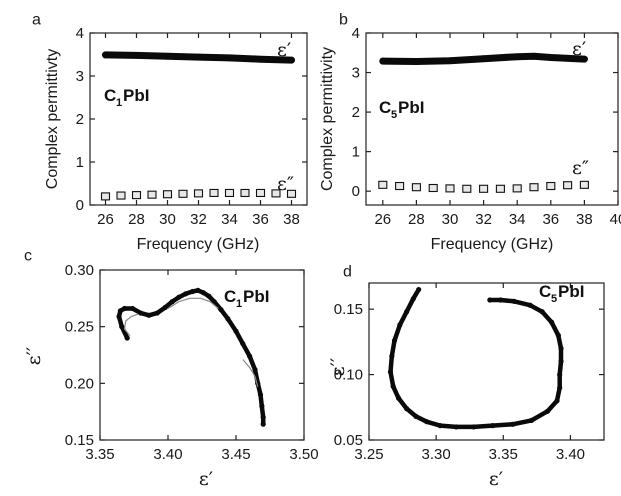 This screenshot has width=621, height=496. I want to click on y-axis-label: Complex permittivty, so click(52, 119).